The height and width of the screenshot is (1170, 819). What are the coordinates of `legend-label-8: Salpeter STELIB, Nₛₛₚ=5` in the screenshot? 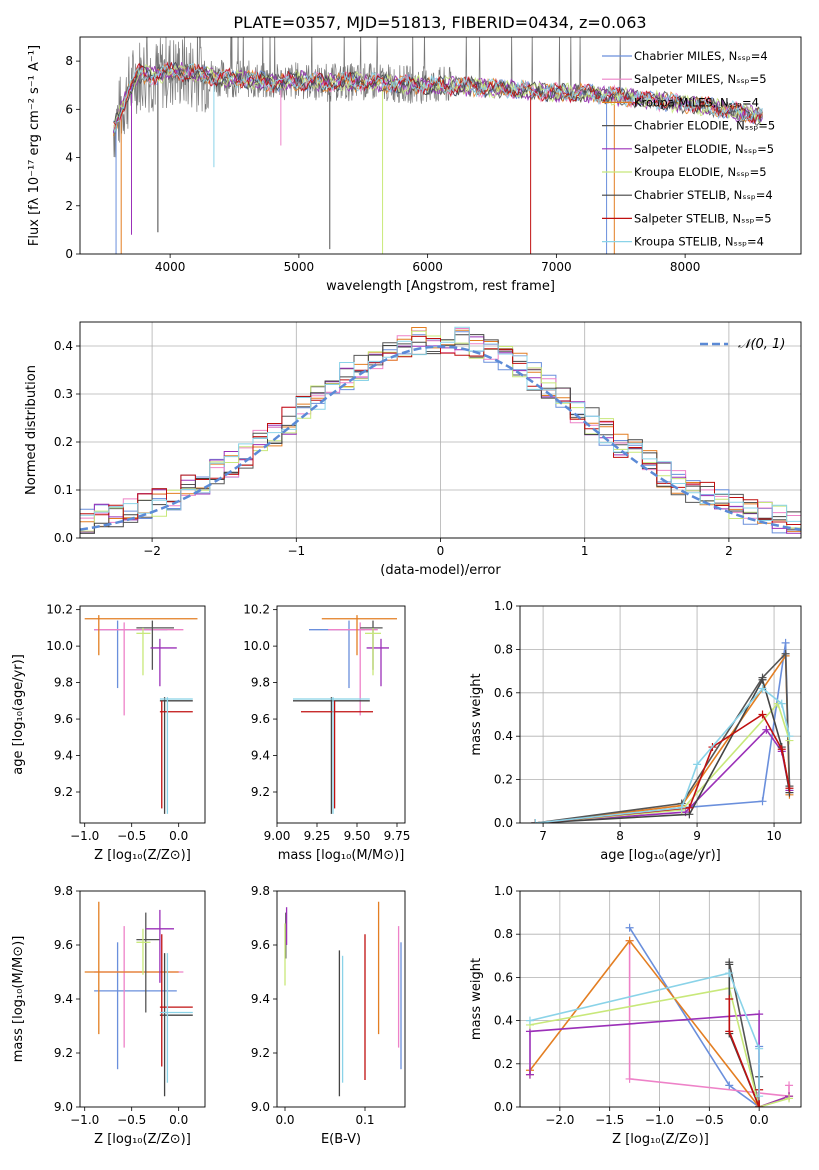 It's located at (703, 218).